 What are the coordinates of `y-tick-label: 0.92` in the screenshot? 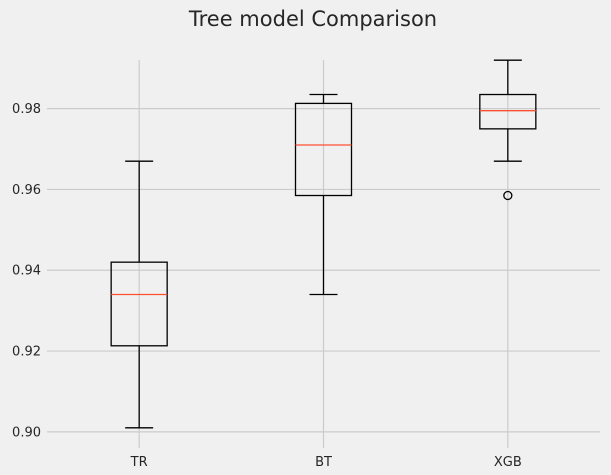 It's located at (26, 352).